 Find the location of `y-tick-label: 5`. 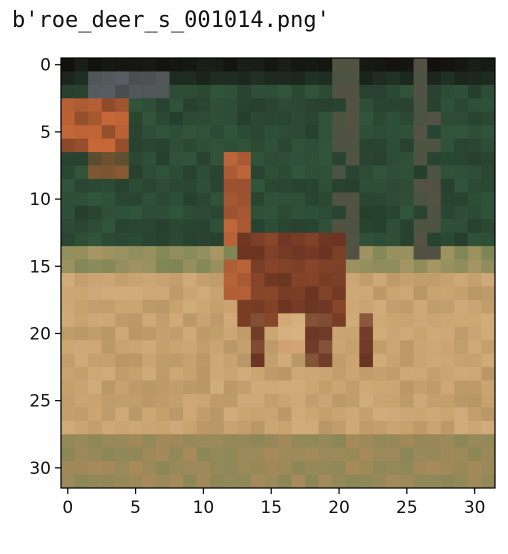

y-tick-label: 5 is located at coordinates (45, 133).